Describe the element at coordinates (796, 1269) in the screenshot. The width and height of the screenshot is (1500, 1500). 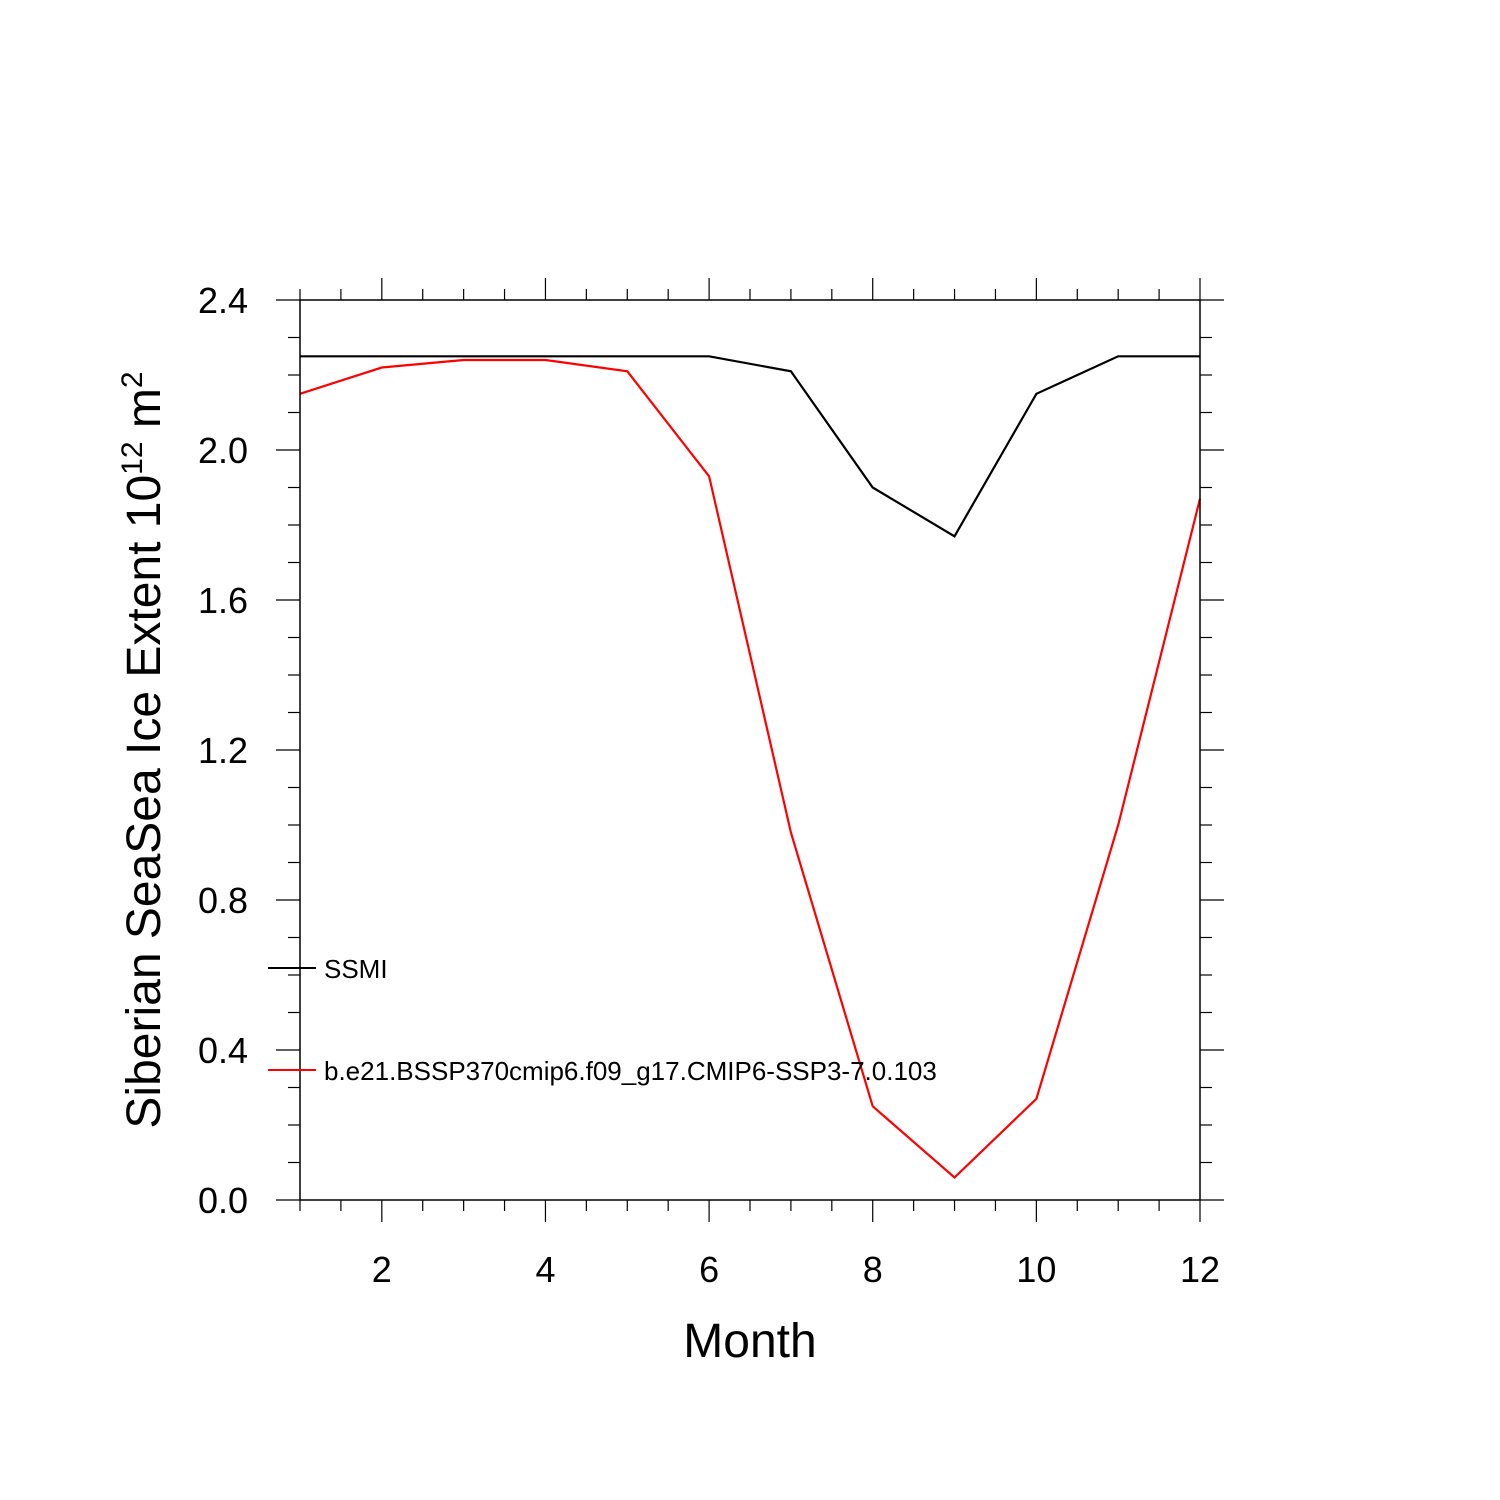
I see `x-tick-labels: 2 4 6 8 10 12` at that location.